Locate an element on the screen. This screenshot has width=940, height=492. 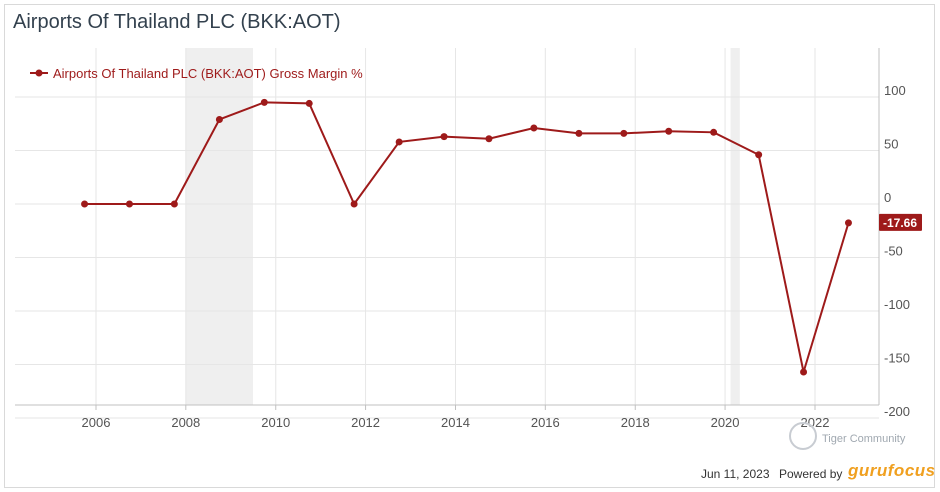
gurufocus-logo: gurufocus is located at coordinates (892, 470).